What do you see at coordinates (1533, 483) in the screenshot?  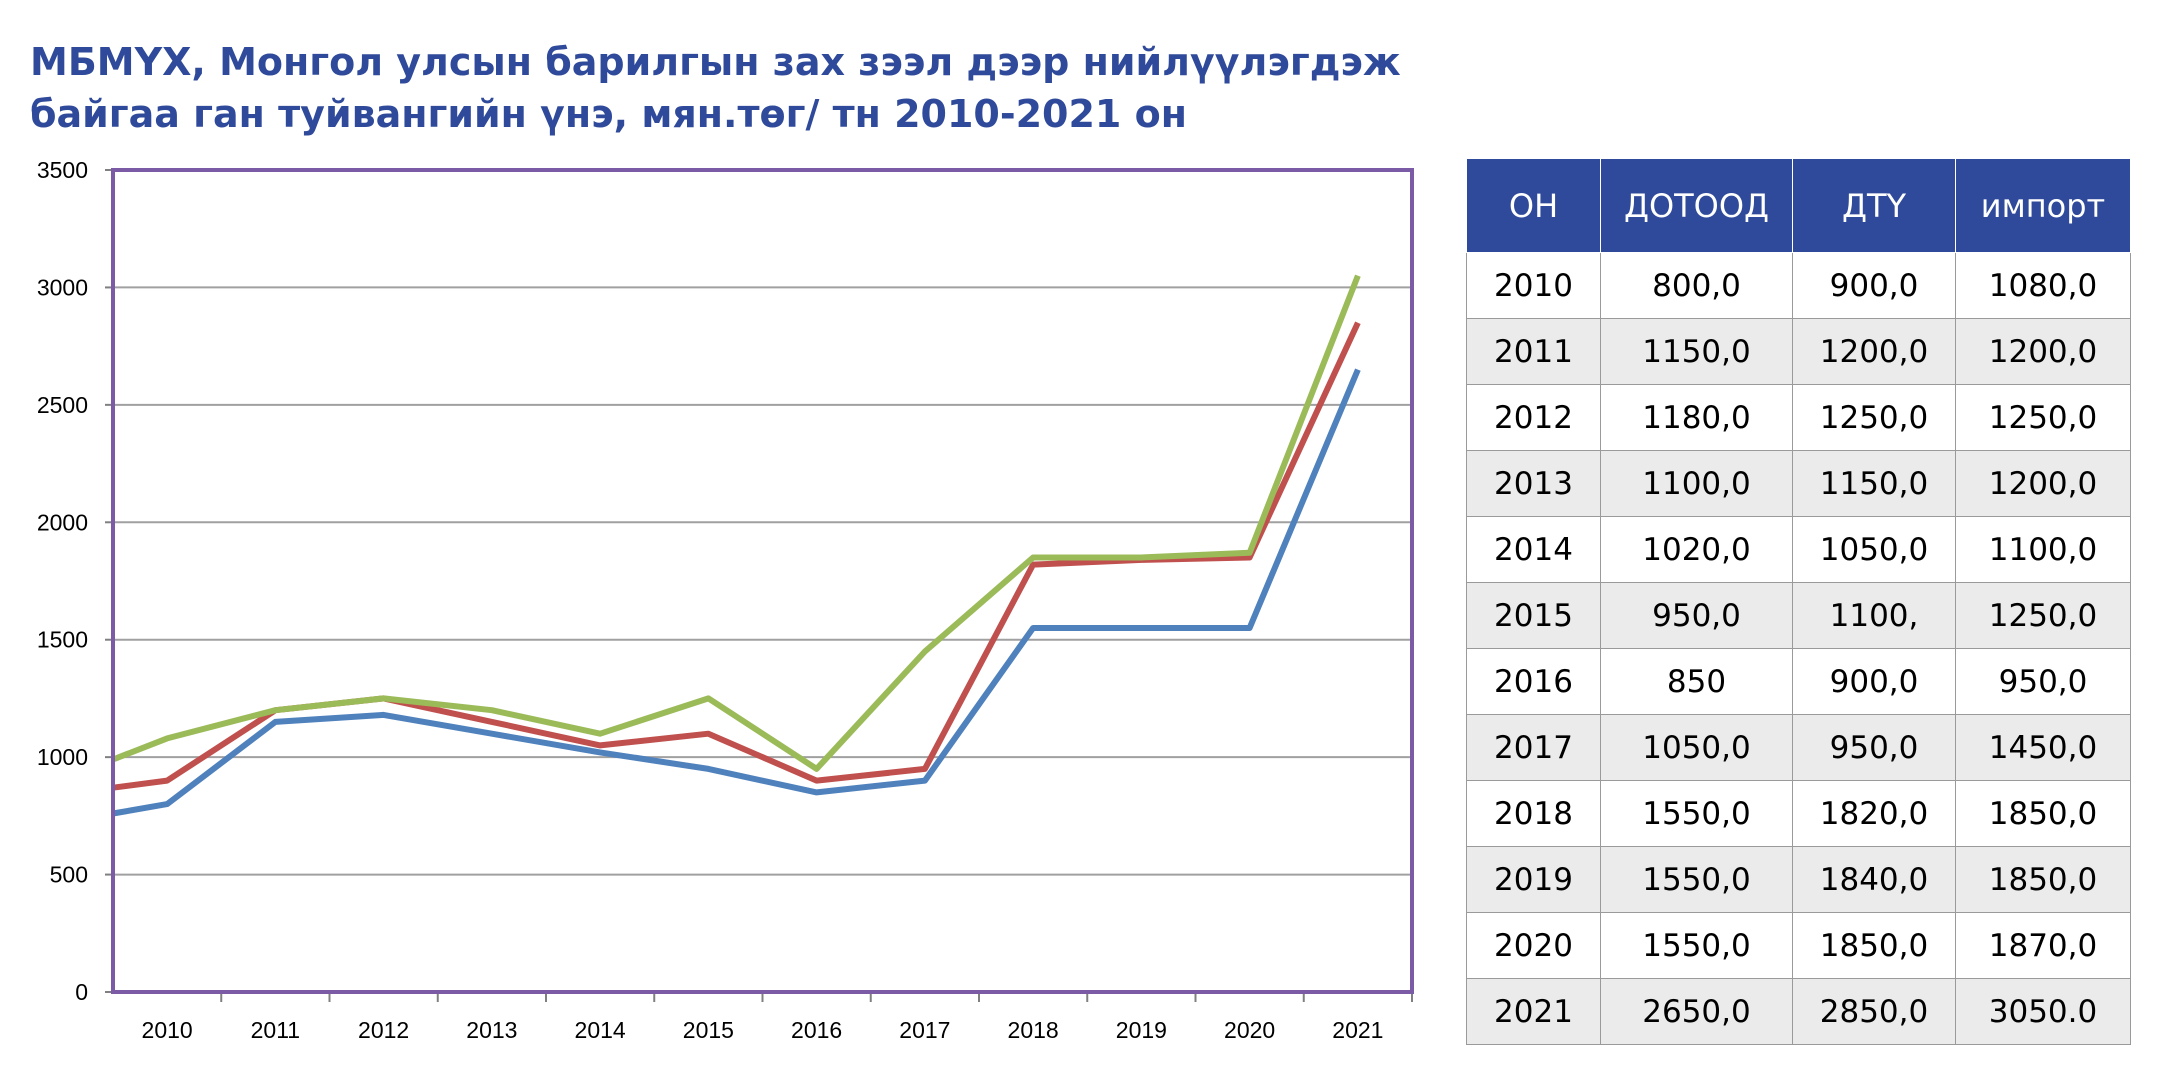 I see `table-cell: 2013` at bounding box center [1533, 483].